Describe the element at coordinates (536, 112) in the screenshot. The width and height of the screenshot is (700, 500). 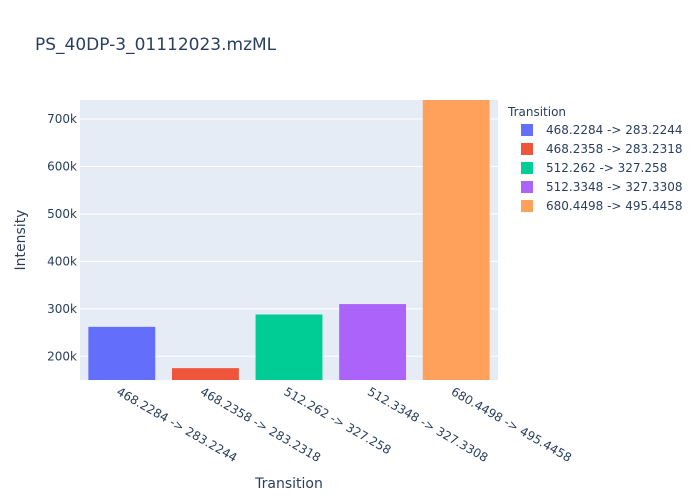
I see `legend-title: Transition` at that location.